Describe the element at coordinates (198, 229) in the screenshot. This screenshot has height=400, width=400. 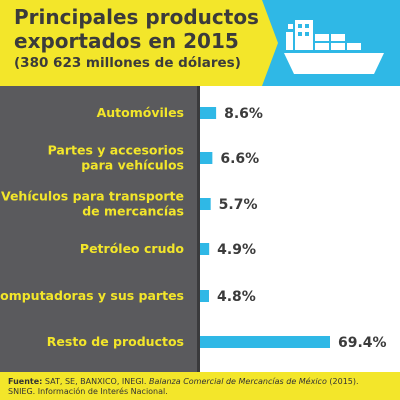
I see `axis-divider` at that location.